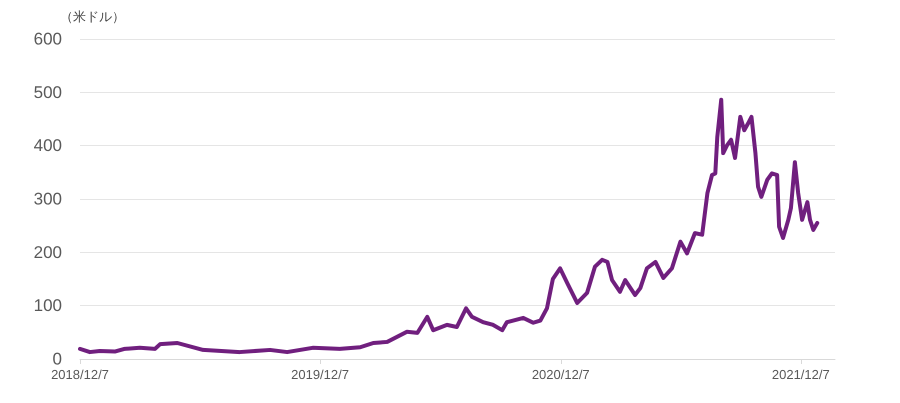  Describe the element at coordinates (48, 306) in the screenshot. I see `y-tick-label: 100` at that location.